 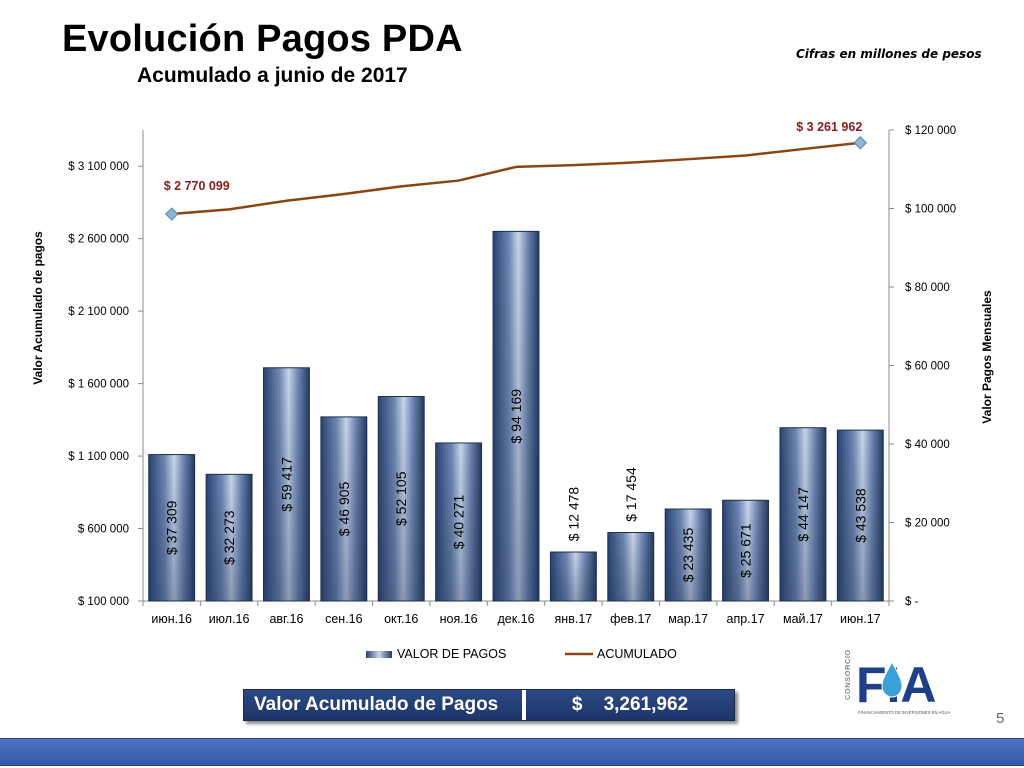 What do you see at coordinates (889, 54) in the screenshot?
I see `units-note: Cifras en millones de pesos` at bounding box center [889, 54].